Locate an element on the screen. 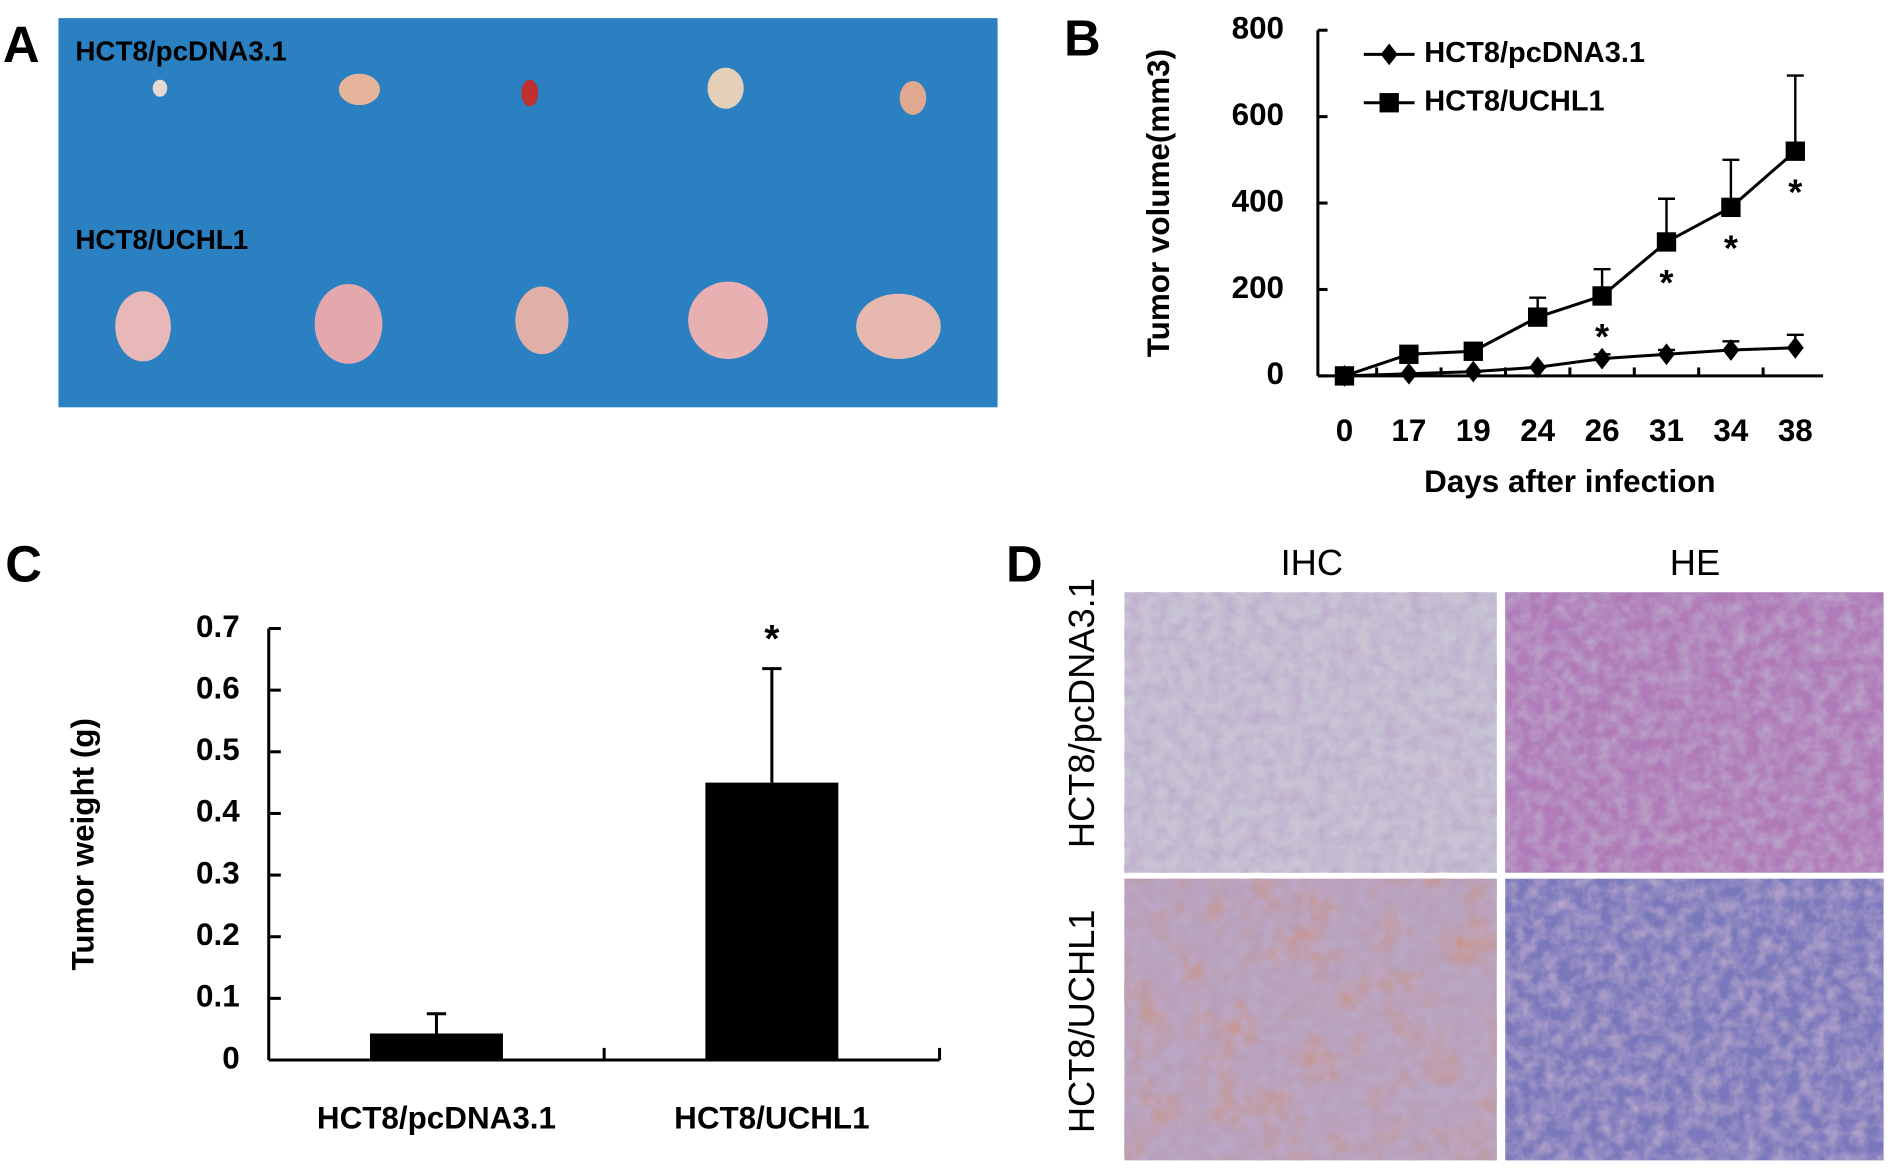  y-tick-label: 0.7 is located at coordinates (218, 626).